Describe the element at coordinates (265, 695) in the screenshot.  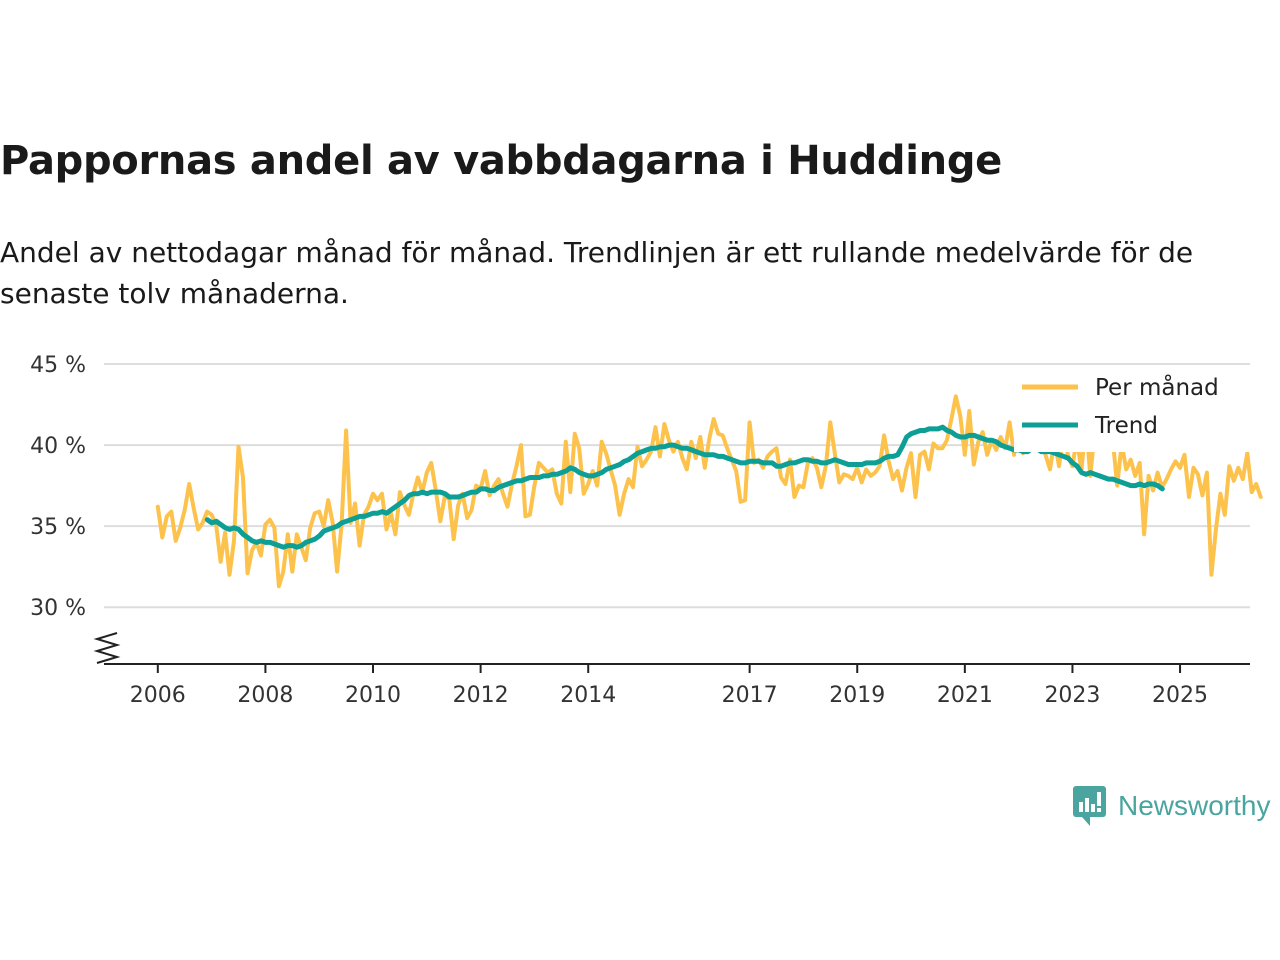
I see `x-tick-label-2008: 2008` at that location.